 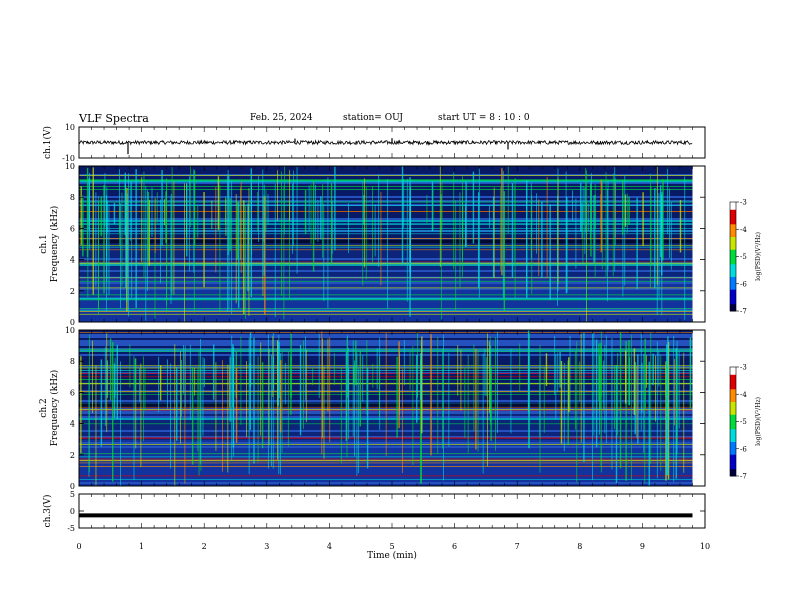 What do you see at coordinates (47, 511) in the screenshot?
I see `ch3-waveform-ylabel: ch.3(V)` at bounding box center [47, 511].